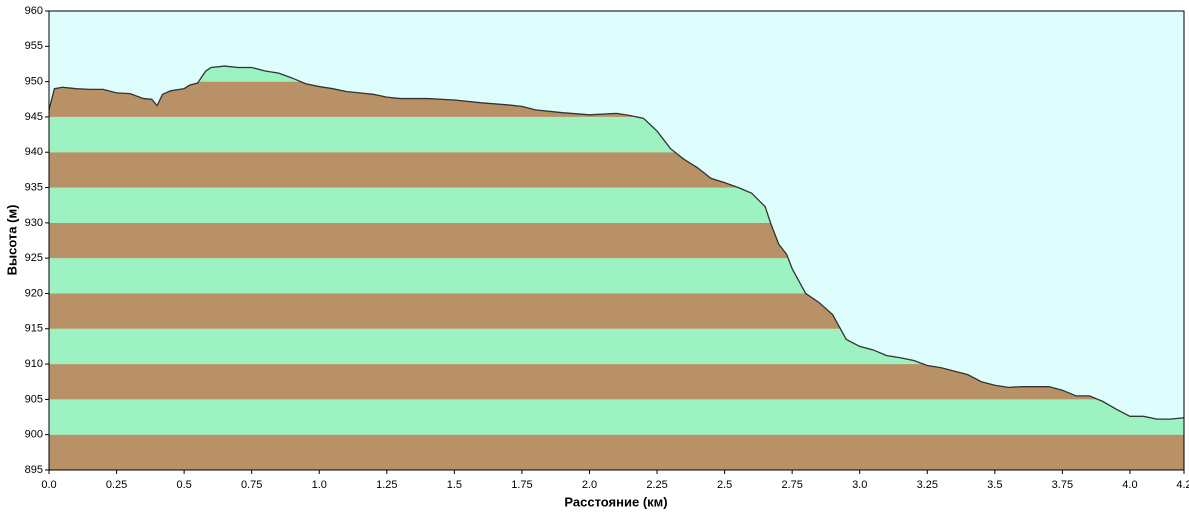  I want to click on y-tick-label: 940, so click(34, 152).